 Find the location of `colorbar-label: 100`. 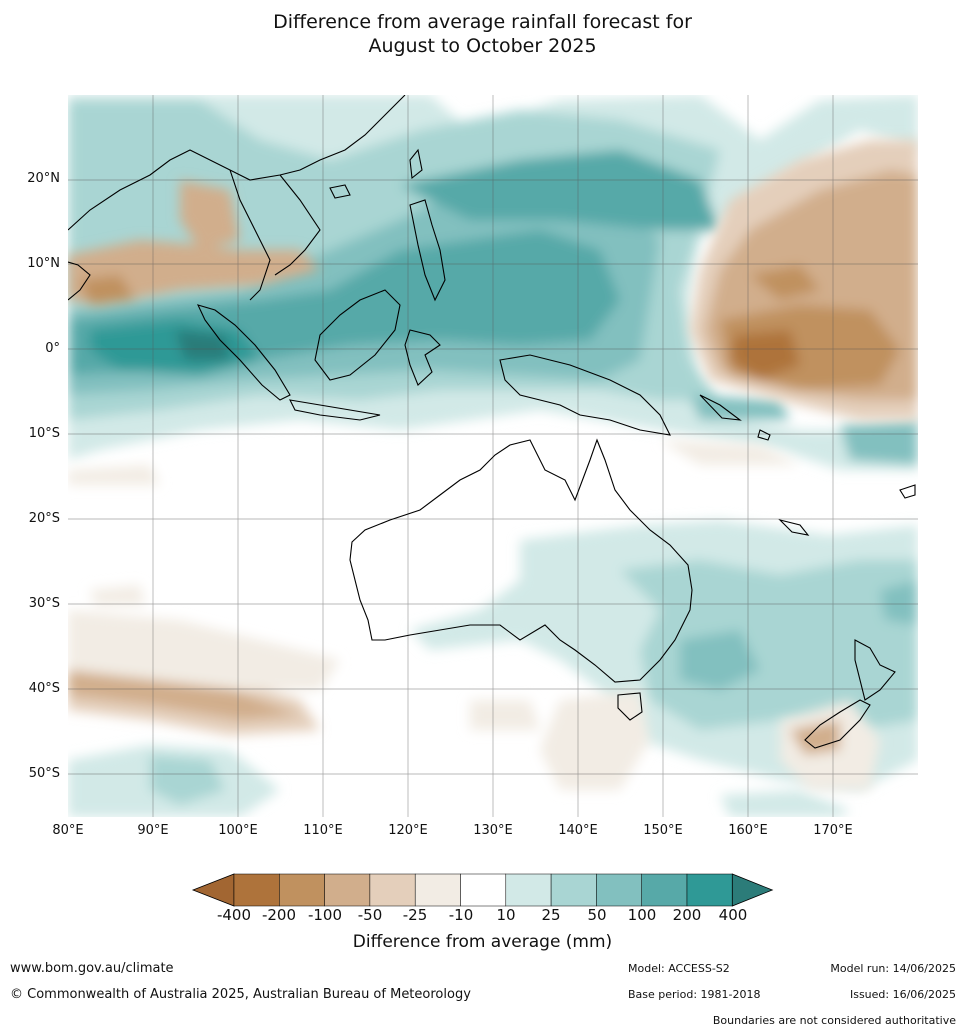

colorbar-label: 100 is located at coordinates (642, 915).